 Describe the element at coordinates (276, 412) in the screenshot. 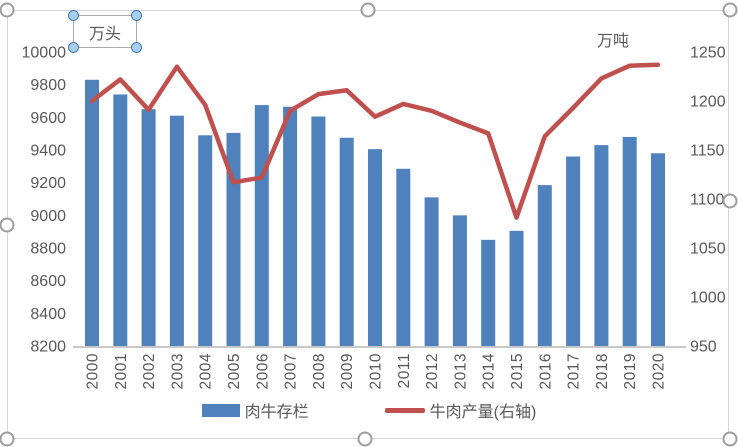

I see `legend-label-cattle-inventory: 肉牛存栏` at that location.